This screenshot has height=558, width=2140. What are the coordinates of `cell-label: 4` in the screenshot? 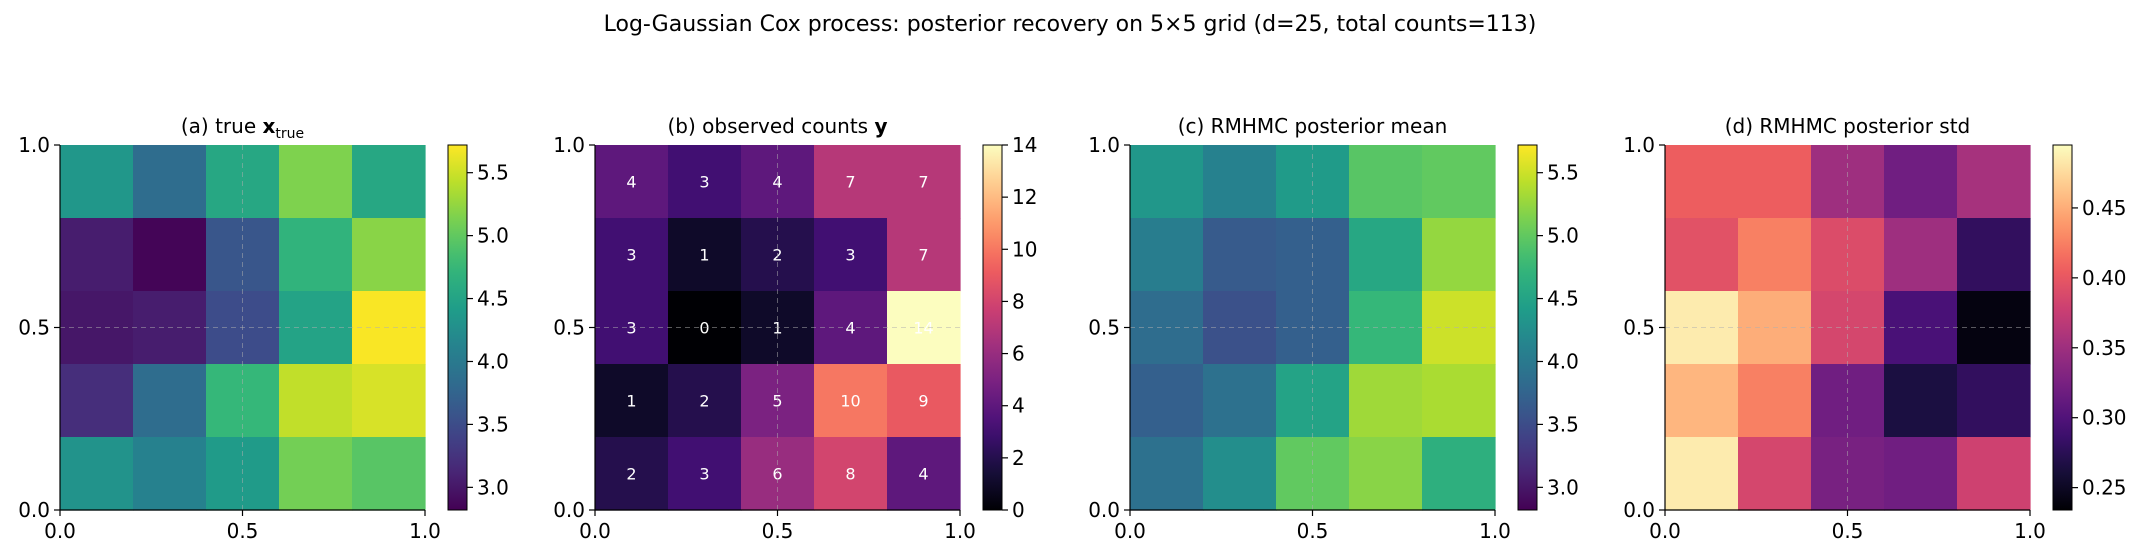 It's located at (923, 474).